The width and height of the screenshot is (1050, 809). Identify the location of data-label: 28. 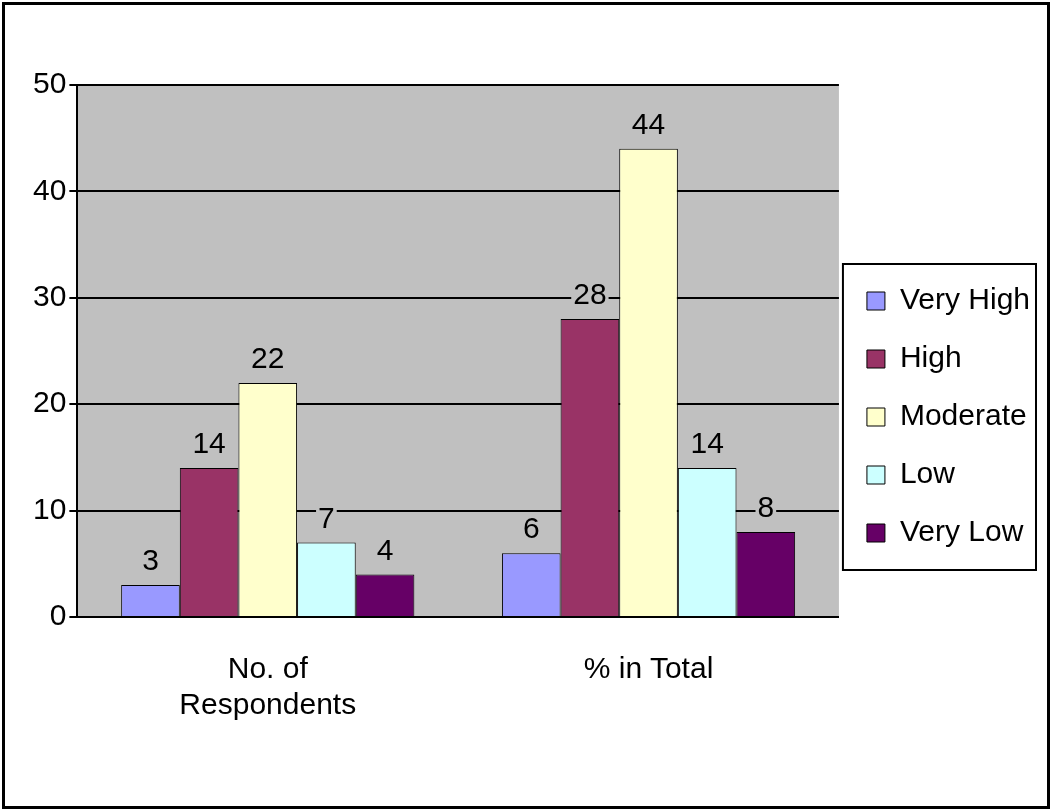
(590, 294).